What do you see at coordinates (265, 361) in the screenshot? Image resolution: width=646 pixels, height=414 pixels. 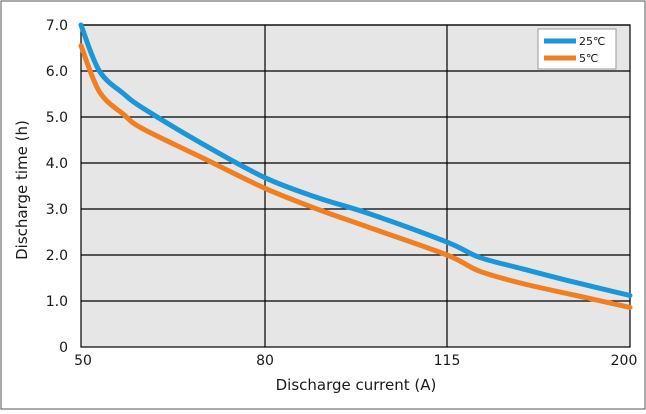 I see `x-tick-label: 80` at bounding box center [265, 361].